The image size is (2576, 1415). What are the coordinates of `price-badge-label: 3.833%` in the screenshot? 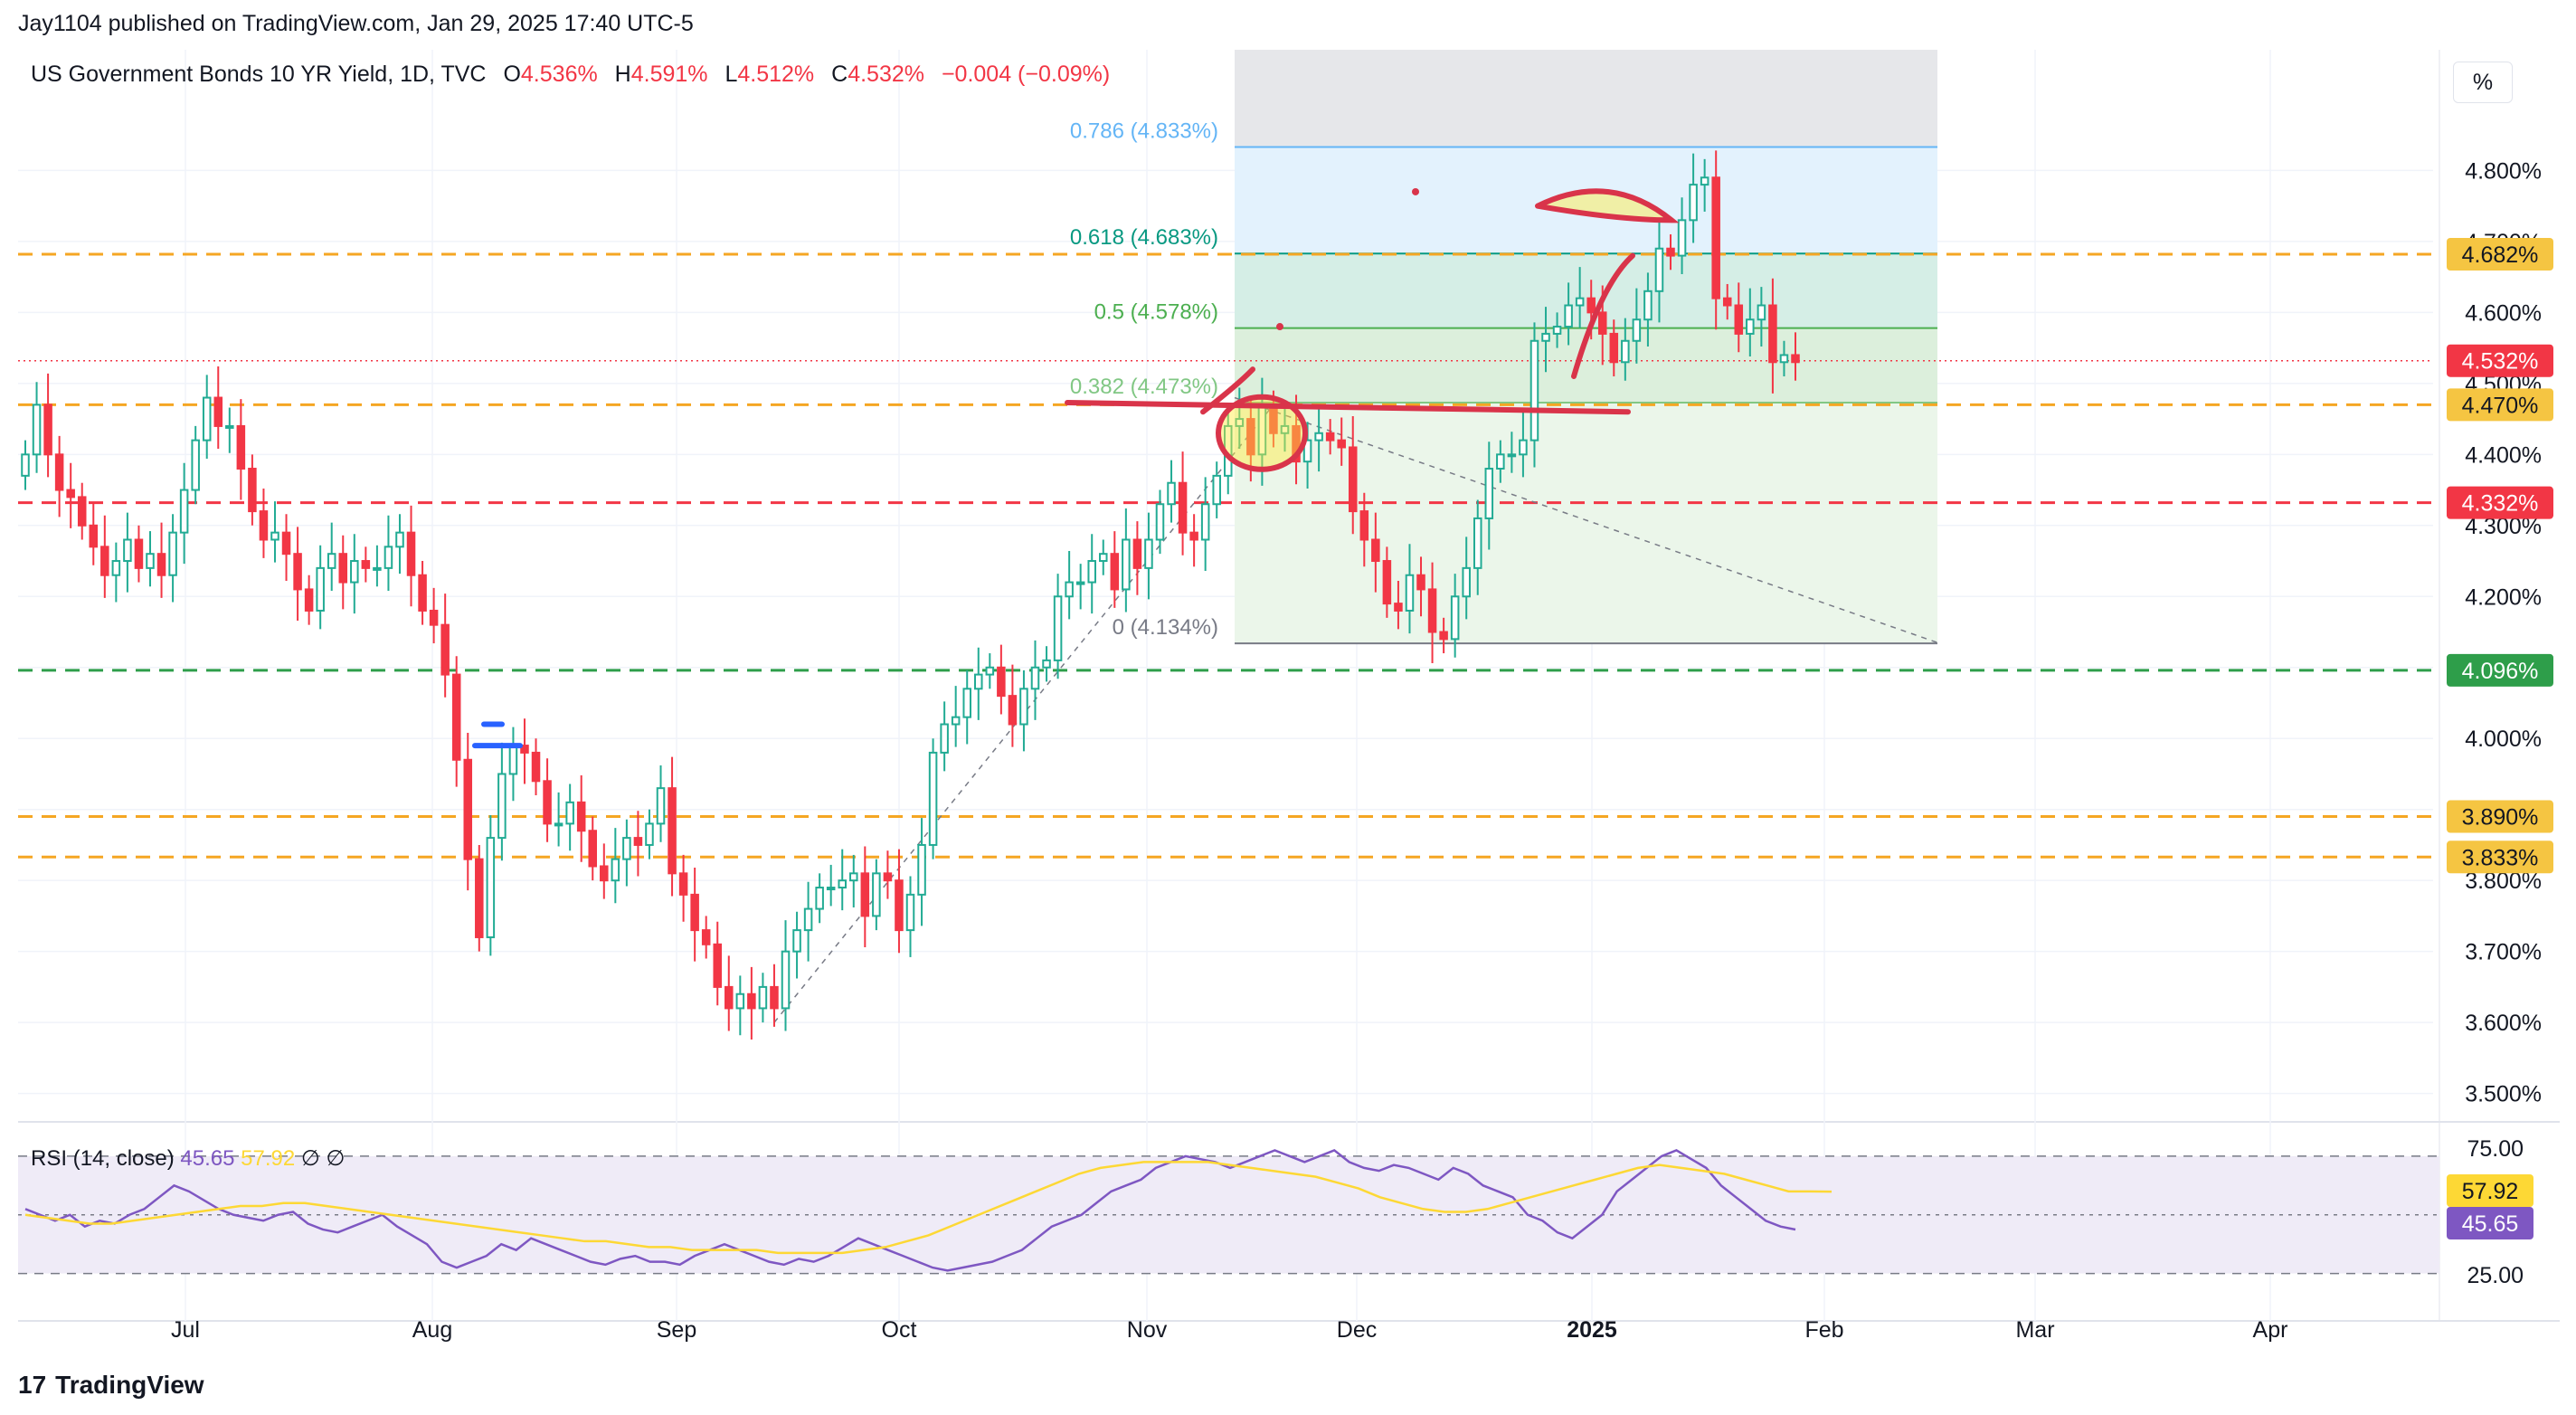 It's located at (2501, 857).